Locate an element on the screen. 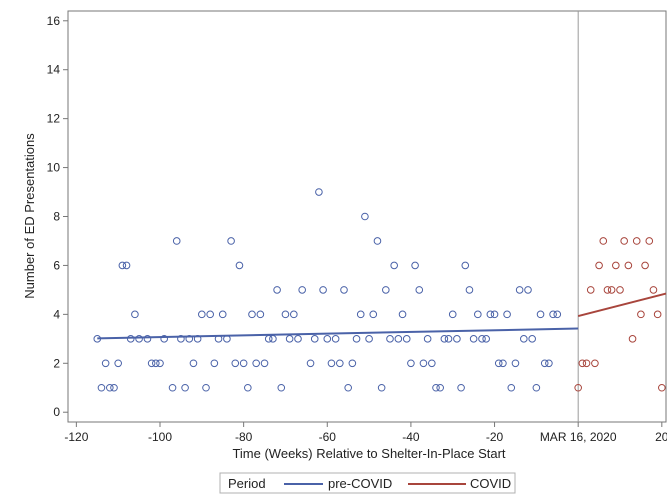  x-tick-label: 20 is located at coordinates (661, 437).